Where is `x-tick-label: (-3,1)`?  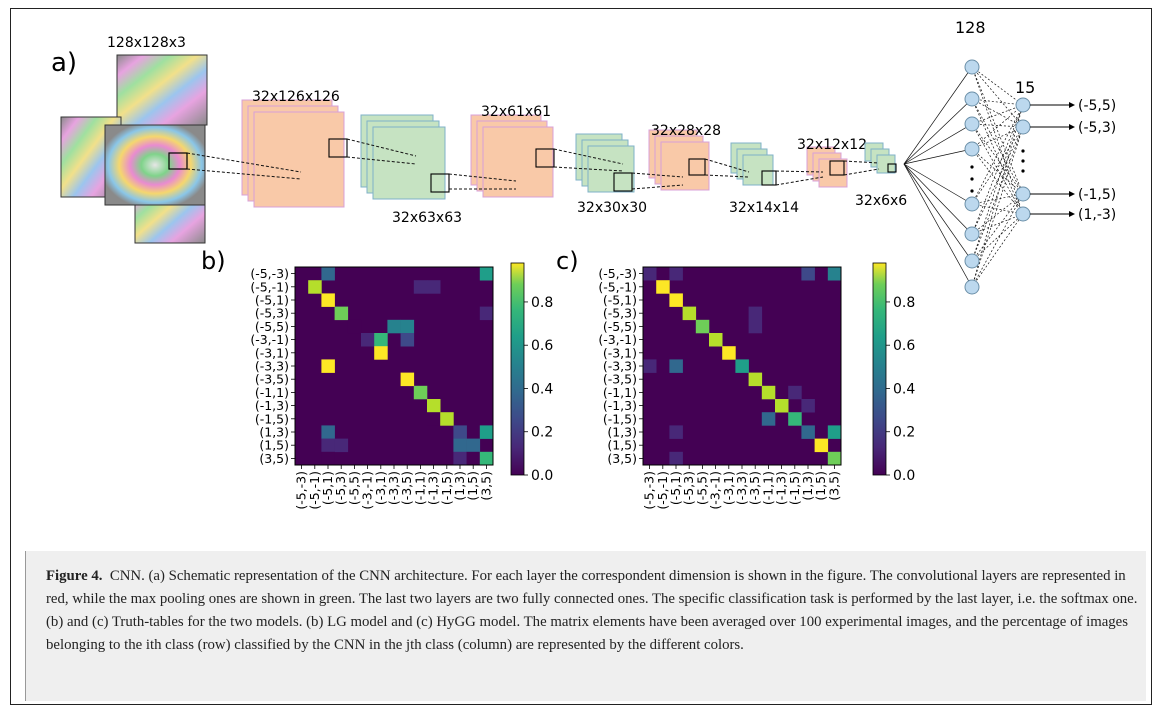
x-tick-label: (-3,1) is located at coordinates (380, 488).